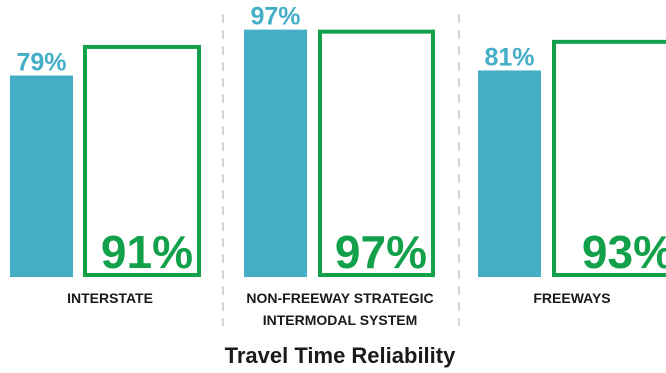 The image size is (666, 373). What do you see at coordinates (147, 252) in the screenshot?
I see `bar-target-label-1: 91%` at bounding box center [147, 252].